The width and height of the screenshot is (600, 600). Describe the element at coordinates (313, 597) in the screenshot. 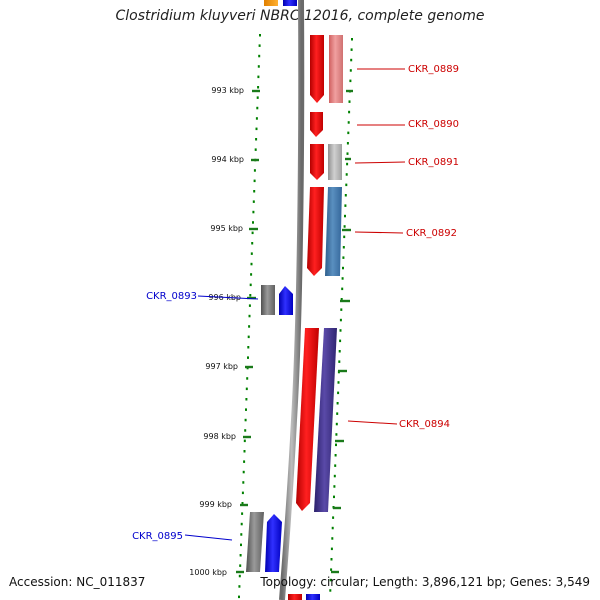

I see `feature-blue-bottom` at that location.